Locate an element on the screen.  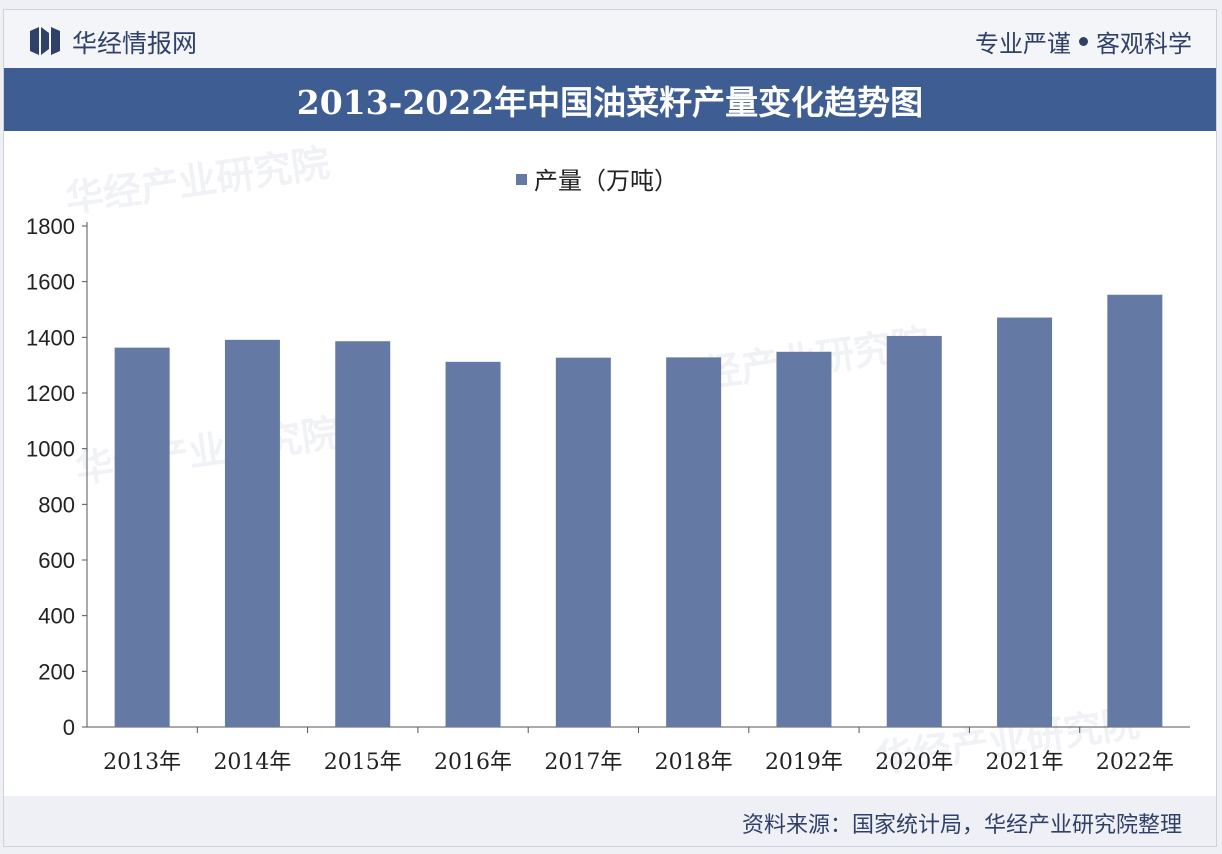
slogan-right: 客观科学 is located at coordinates (1144, 44).